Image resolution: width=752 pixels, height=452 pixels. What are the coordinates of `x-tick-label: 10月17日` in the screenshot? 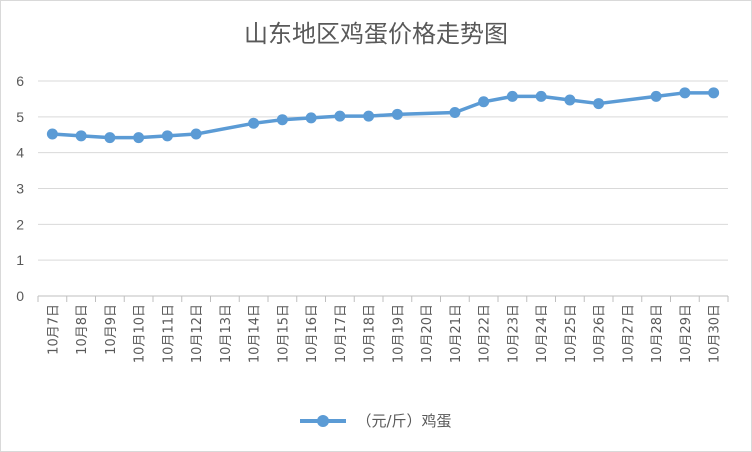 It's located at (341, 333).